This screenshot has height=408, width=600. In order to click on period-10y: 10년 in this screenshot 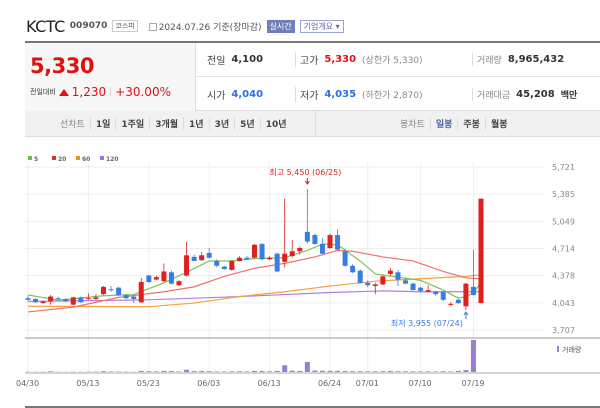, I will do `click(275, 123)`.